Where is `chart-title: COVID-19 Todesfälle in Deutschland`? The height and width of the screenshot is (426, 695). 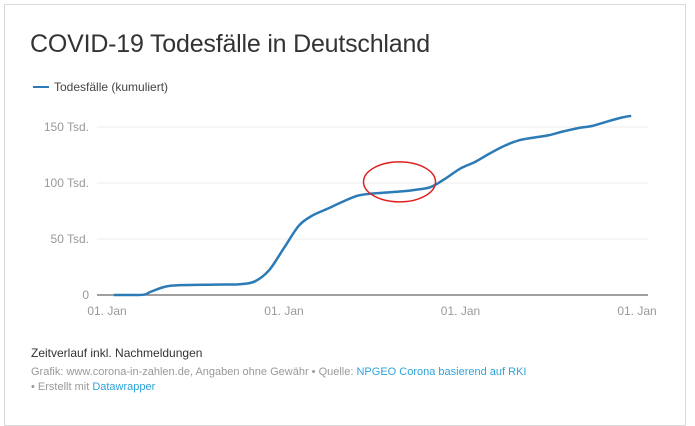 chart-title: COVID-19 Todesfälle in Deutschland is located at coordinates (230, 44).